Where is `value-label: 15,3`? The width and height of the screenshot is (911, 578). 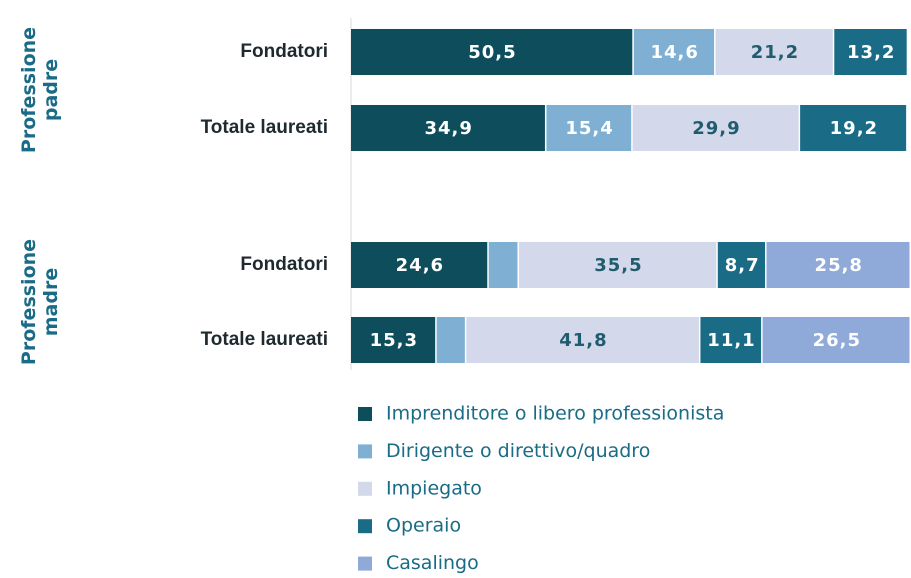
value-label: 15,3 is located at coordinates (394, 340).